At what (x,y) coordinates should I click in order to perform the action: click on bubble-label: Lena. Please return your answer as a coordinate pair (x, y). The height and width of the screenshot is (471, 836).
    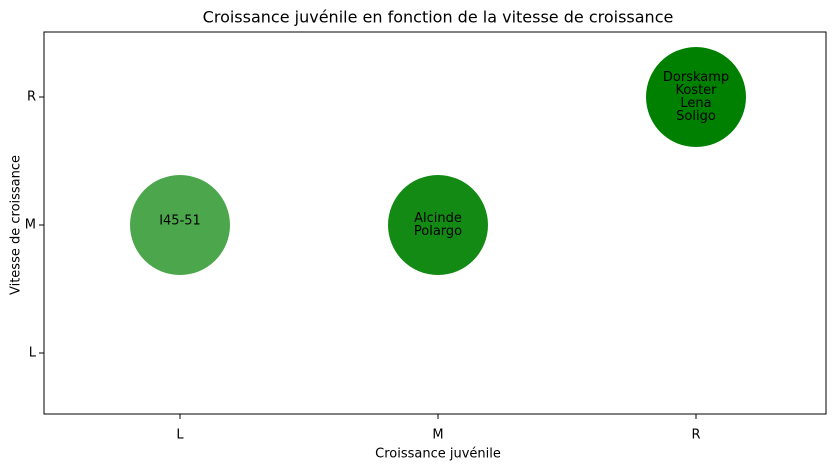
    Looking at the image, I should click on (695, 103).